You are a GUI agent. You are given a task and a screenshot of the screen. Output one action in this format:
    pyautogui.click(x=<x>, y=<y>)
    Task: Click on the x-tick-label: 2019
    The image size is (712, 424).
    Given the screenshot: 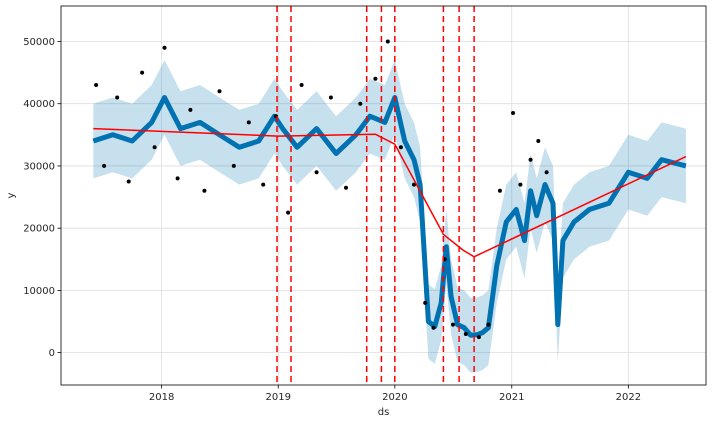 What is the action you would take?
    pyautogui.click(x=278, y=397)
    